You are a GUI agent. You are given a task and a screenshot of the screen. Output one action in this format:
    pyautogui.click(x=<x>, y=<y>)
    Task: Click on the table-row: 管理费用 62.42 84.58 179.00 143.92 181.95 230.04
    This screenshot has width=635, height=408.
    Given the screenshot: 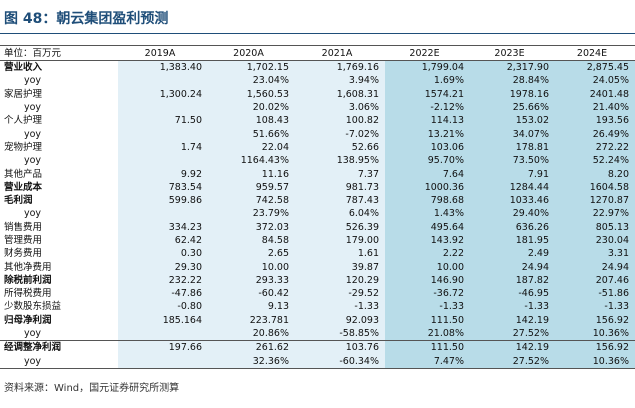 What is the action you would take?
    pyautogui.click(x=317, y=240)
    